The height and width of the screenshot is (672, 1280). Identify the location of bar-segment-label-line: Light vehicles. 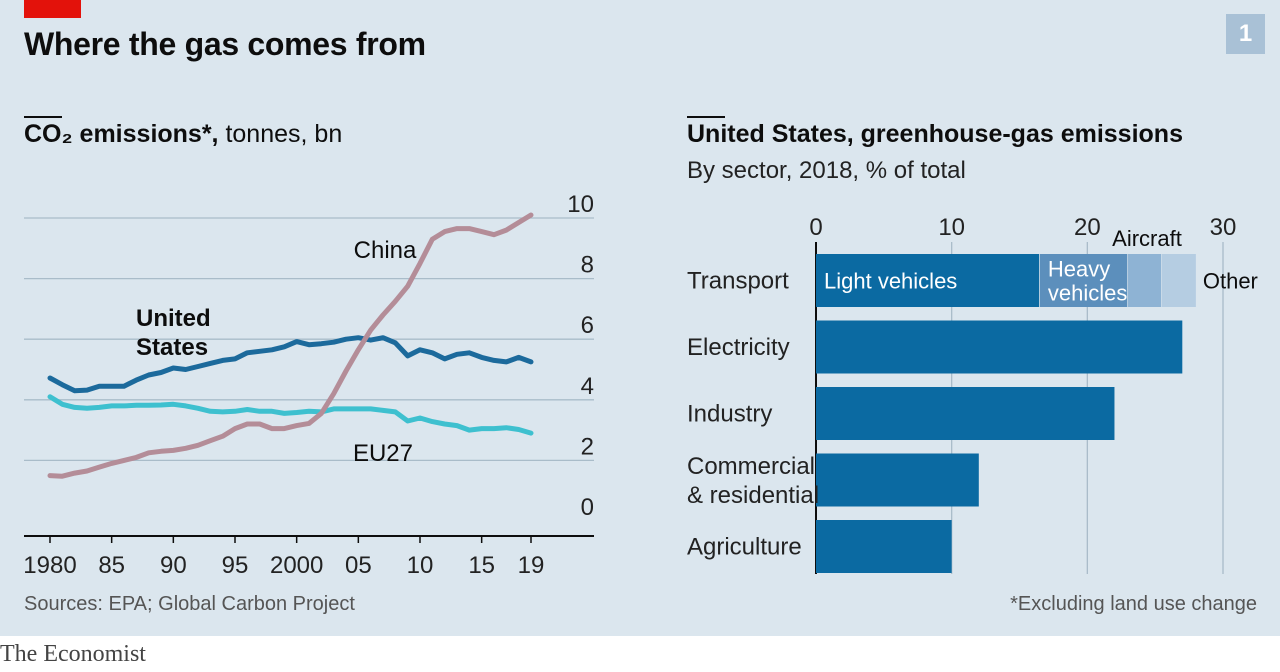
(890, 281).